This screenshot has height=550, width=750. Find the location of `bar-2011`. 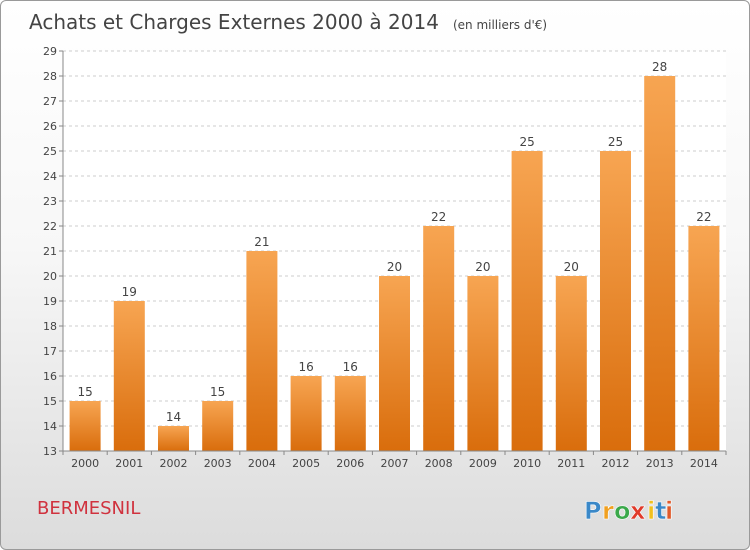

bar-2011 is located at coordinates (571, 363).